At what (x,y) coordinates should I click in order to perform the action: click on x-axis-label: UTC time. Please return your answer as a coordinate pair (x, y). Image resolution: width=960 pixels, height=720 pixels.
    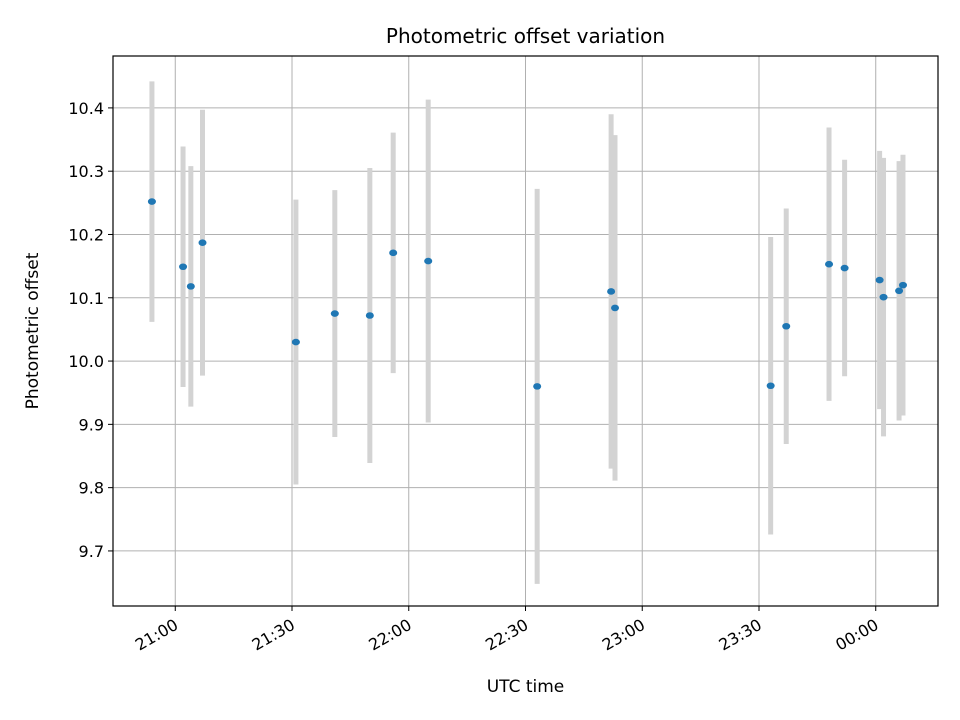
    Looking at the image, I should click on (526, 687).